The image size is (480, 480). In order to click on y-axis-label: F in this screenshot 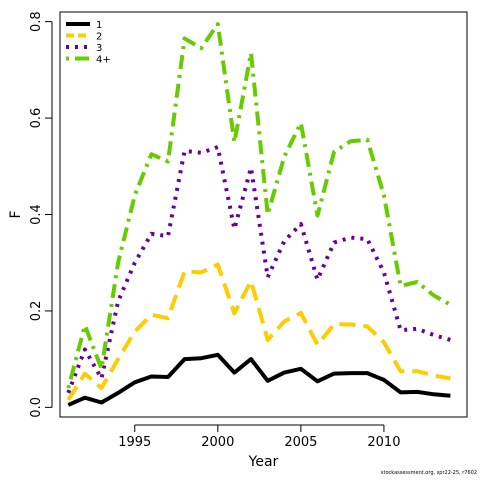, I will do `click(16, 214)`.